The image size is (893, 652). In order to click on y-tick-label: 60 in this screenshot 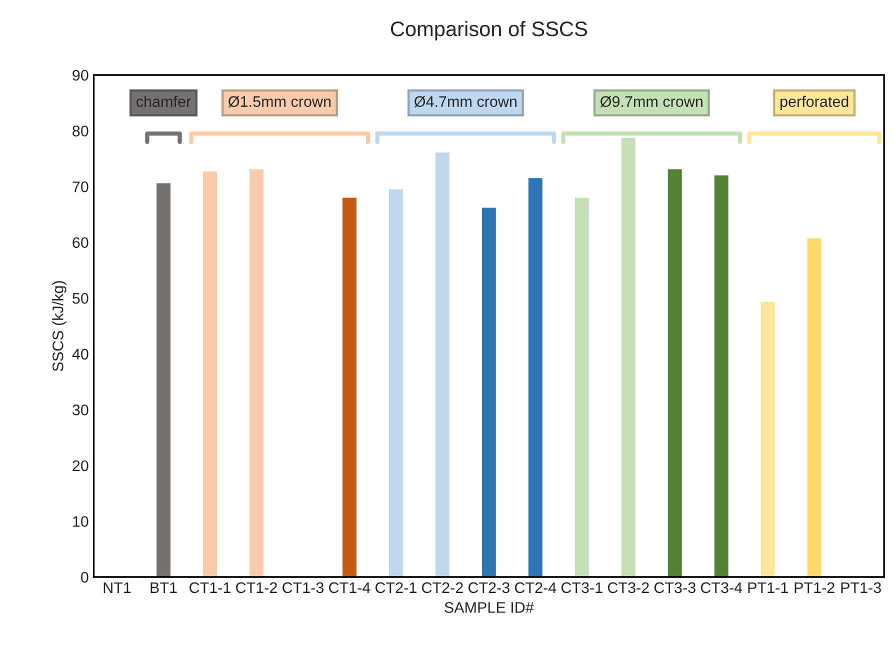, I will do `click(80, 242)`.